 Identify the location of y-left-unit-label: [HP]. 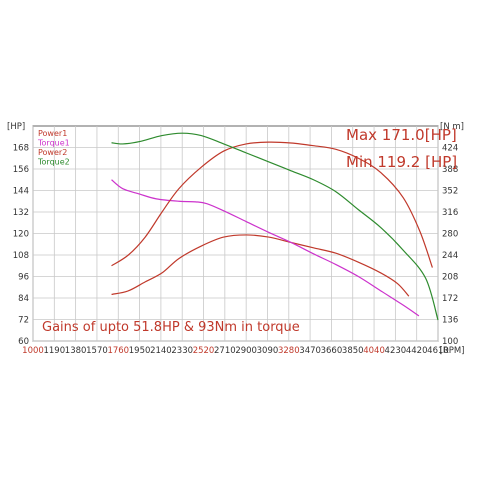
(16, 127).